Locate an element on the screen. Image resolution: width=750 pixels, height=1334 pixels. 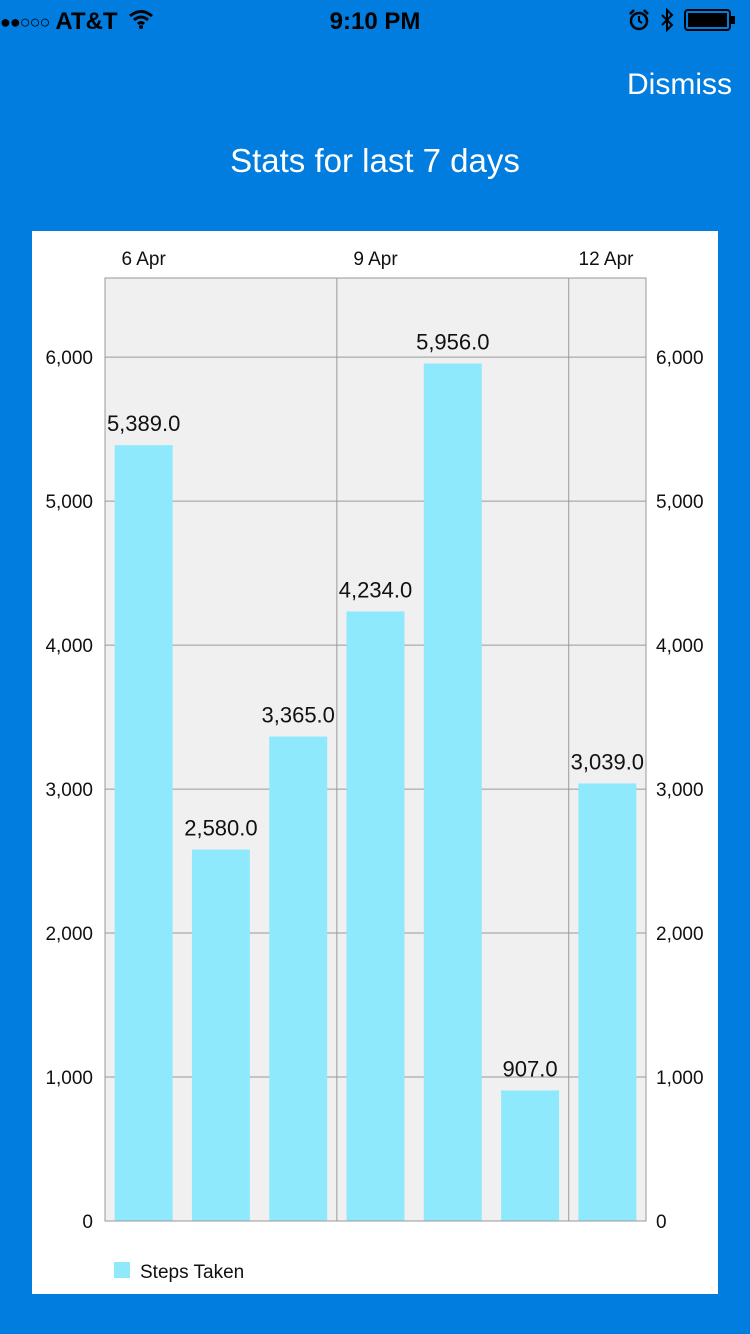
x-tick-label: 6 Apr is located at coordinates (143, 259).